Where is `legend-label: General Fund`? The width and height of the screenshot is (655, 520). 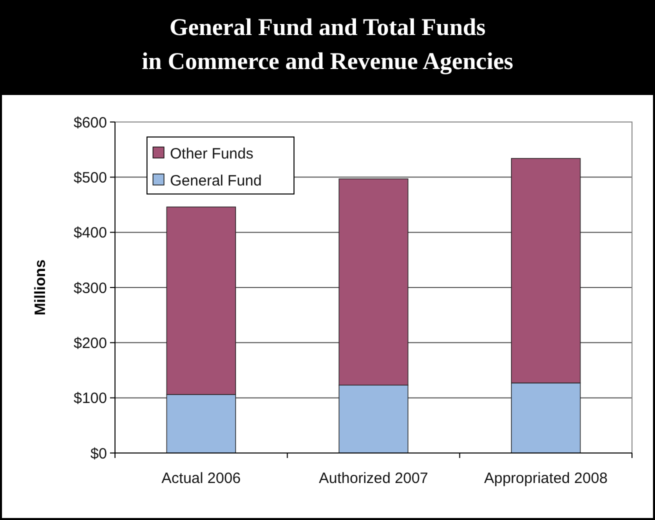
legend-label: General Fund is located at coordinates (216, 181).